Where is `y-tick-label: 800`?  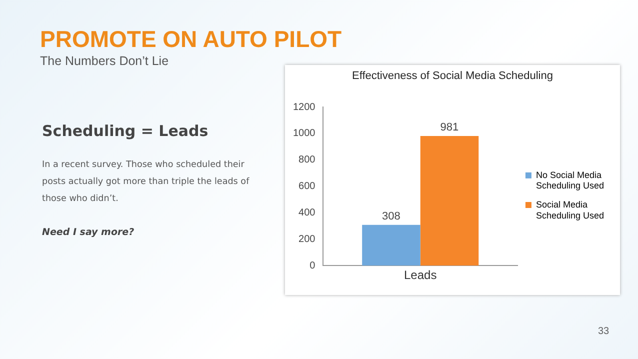
y-tick-label: 800 is located at coordinates (307, 160).